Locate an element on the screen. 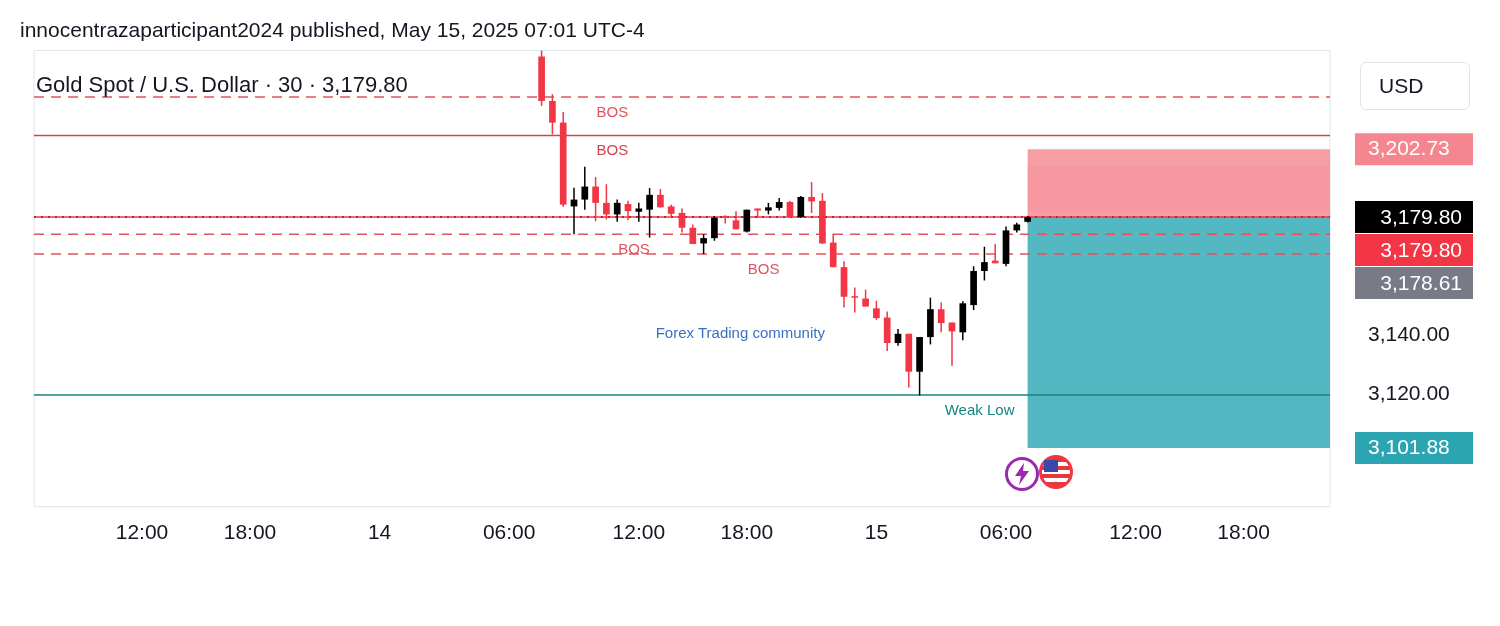 Image resolution: width=1500 pixels, height=626 pixels. chart-title: innocentrazaparticipant2024 published, May 15, 2025 07:01 UTC-4 is located at coordinates (332, 30).